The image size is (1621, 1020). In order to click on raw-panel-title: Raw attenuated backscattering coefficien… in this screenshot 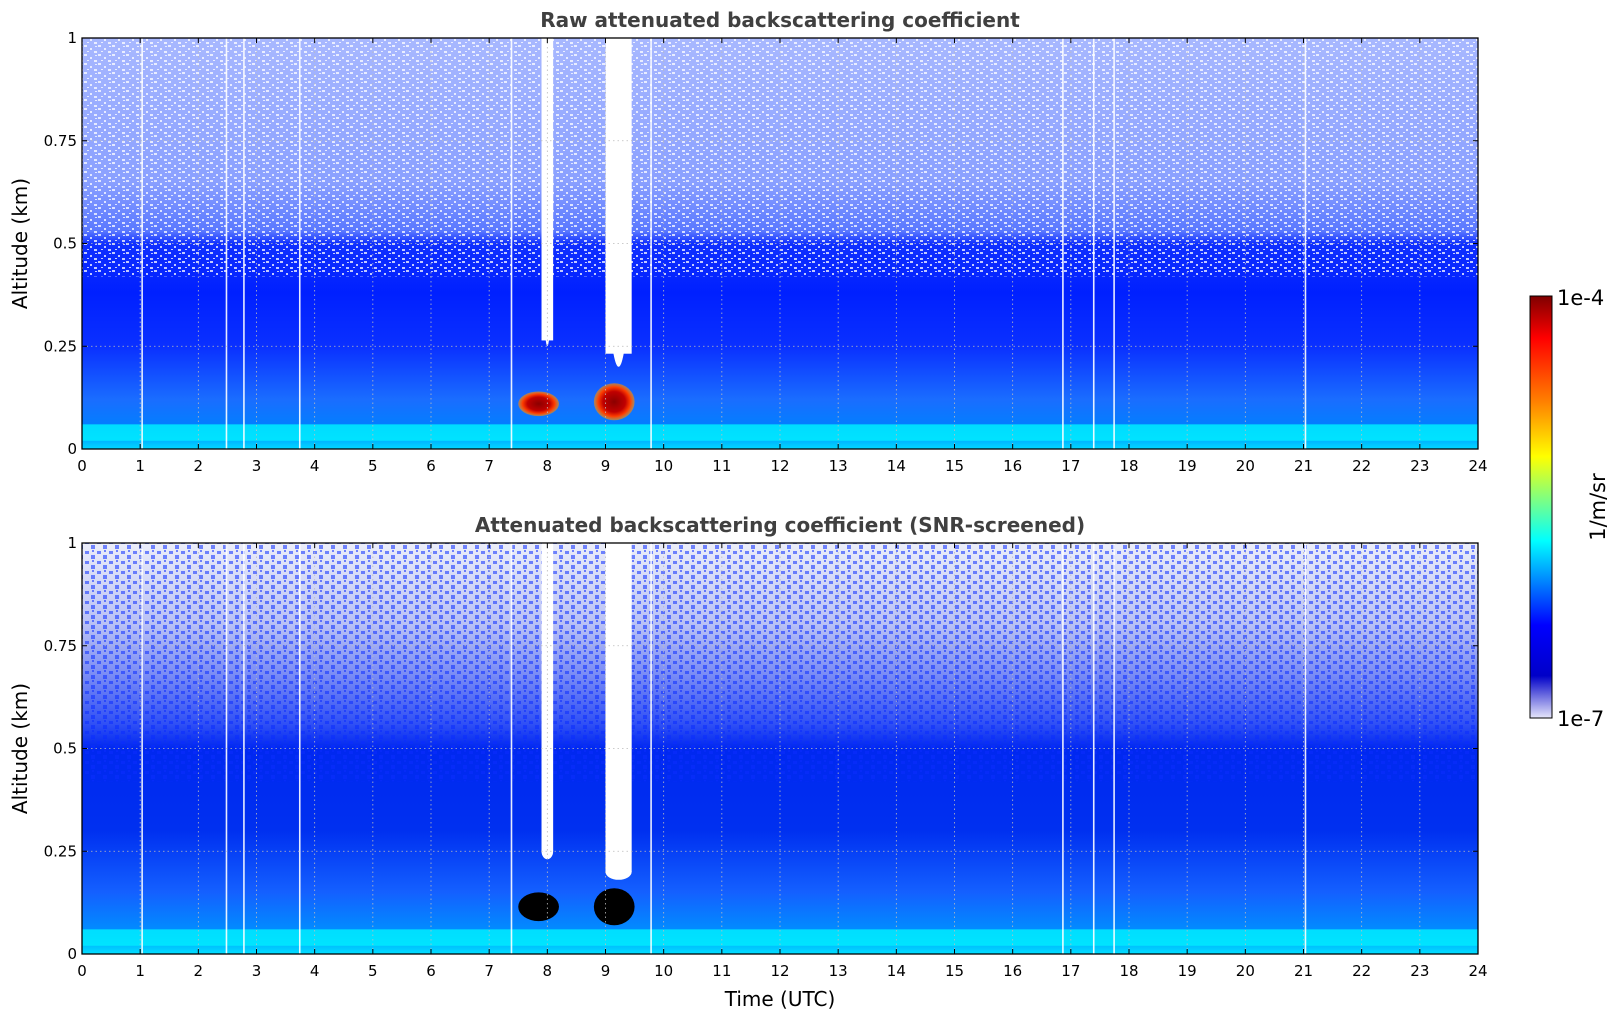, I will do `click(780, 20)`.